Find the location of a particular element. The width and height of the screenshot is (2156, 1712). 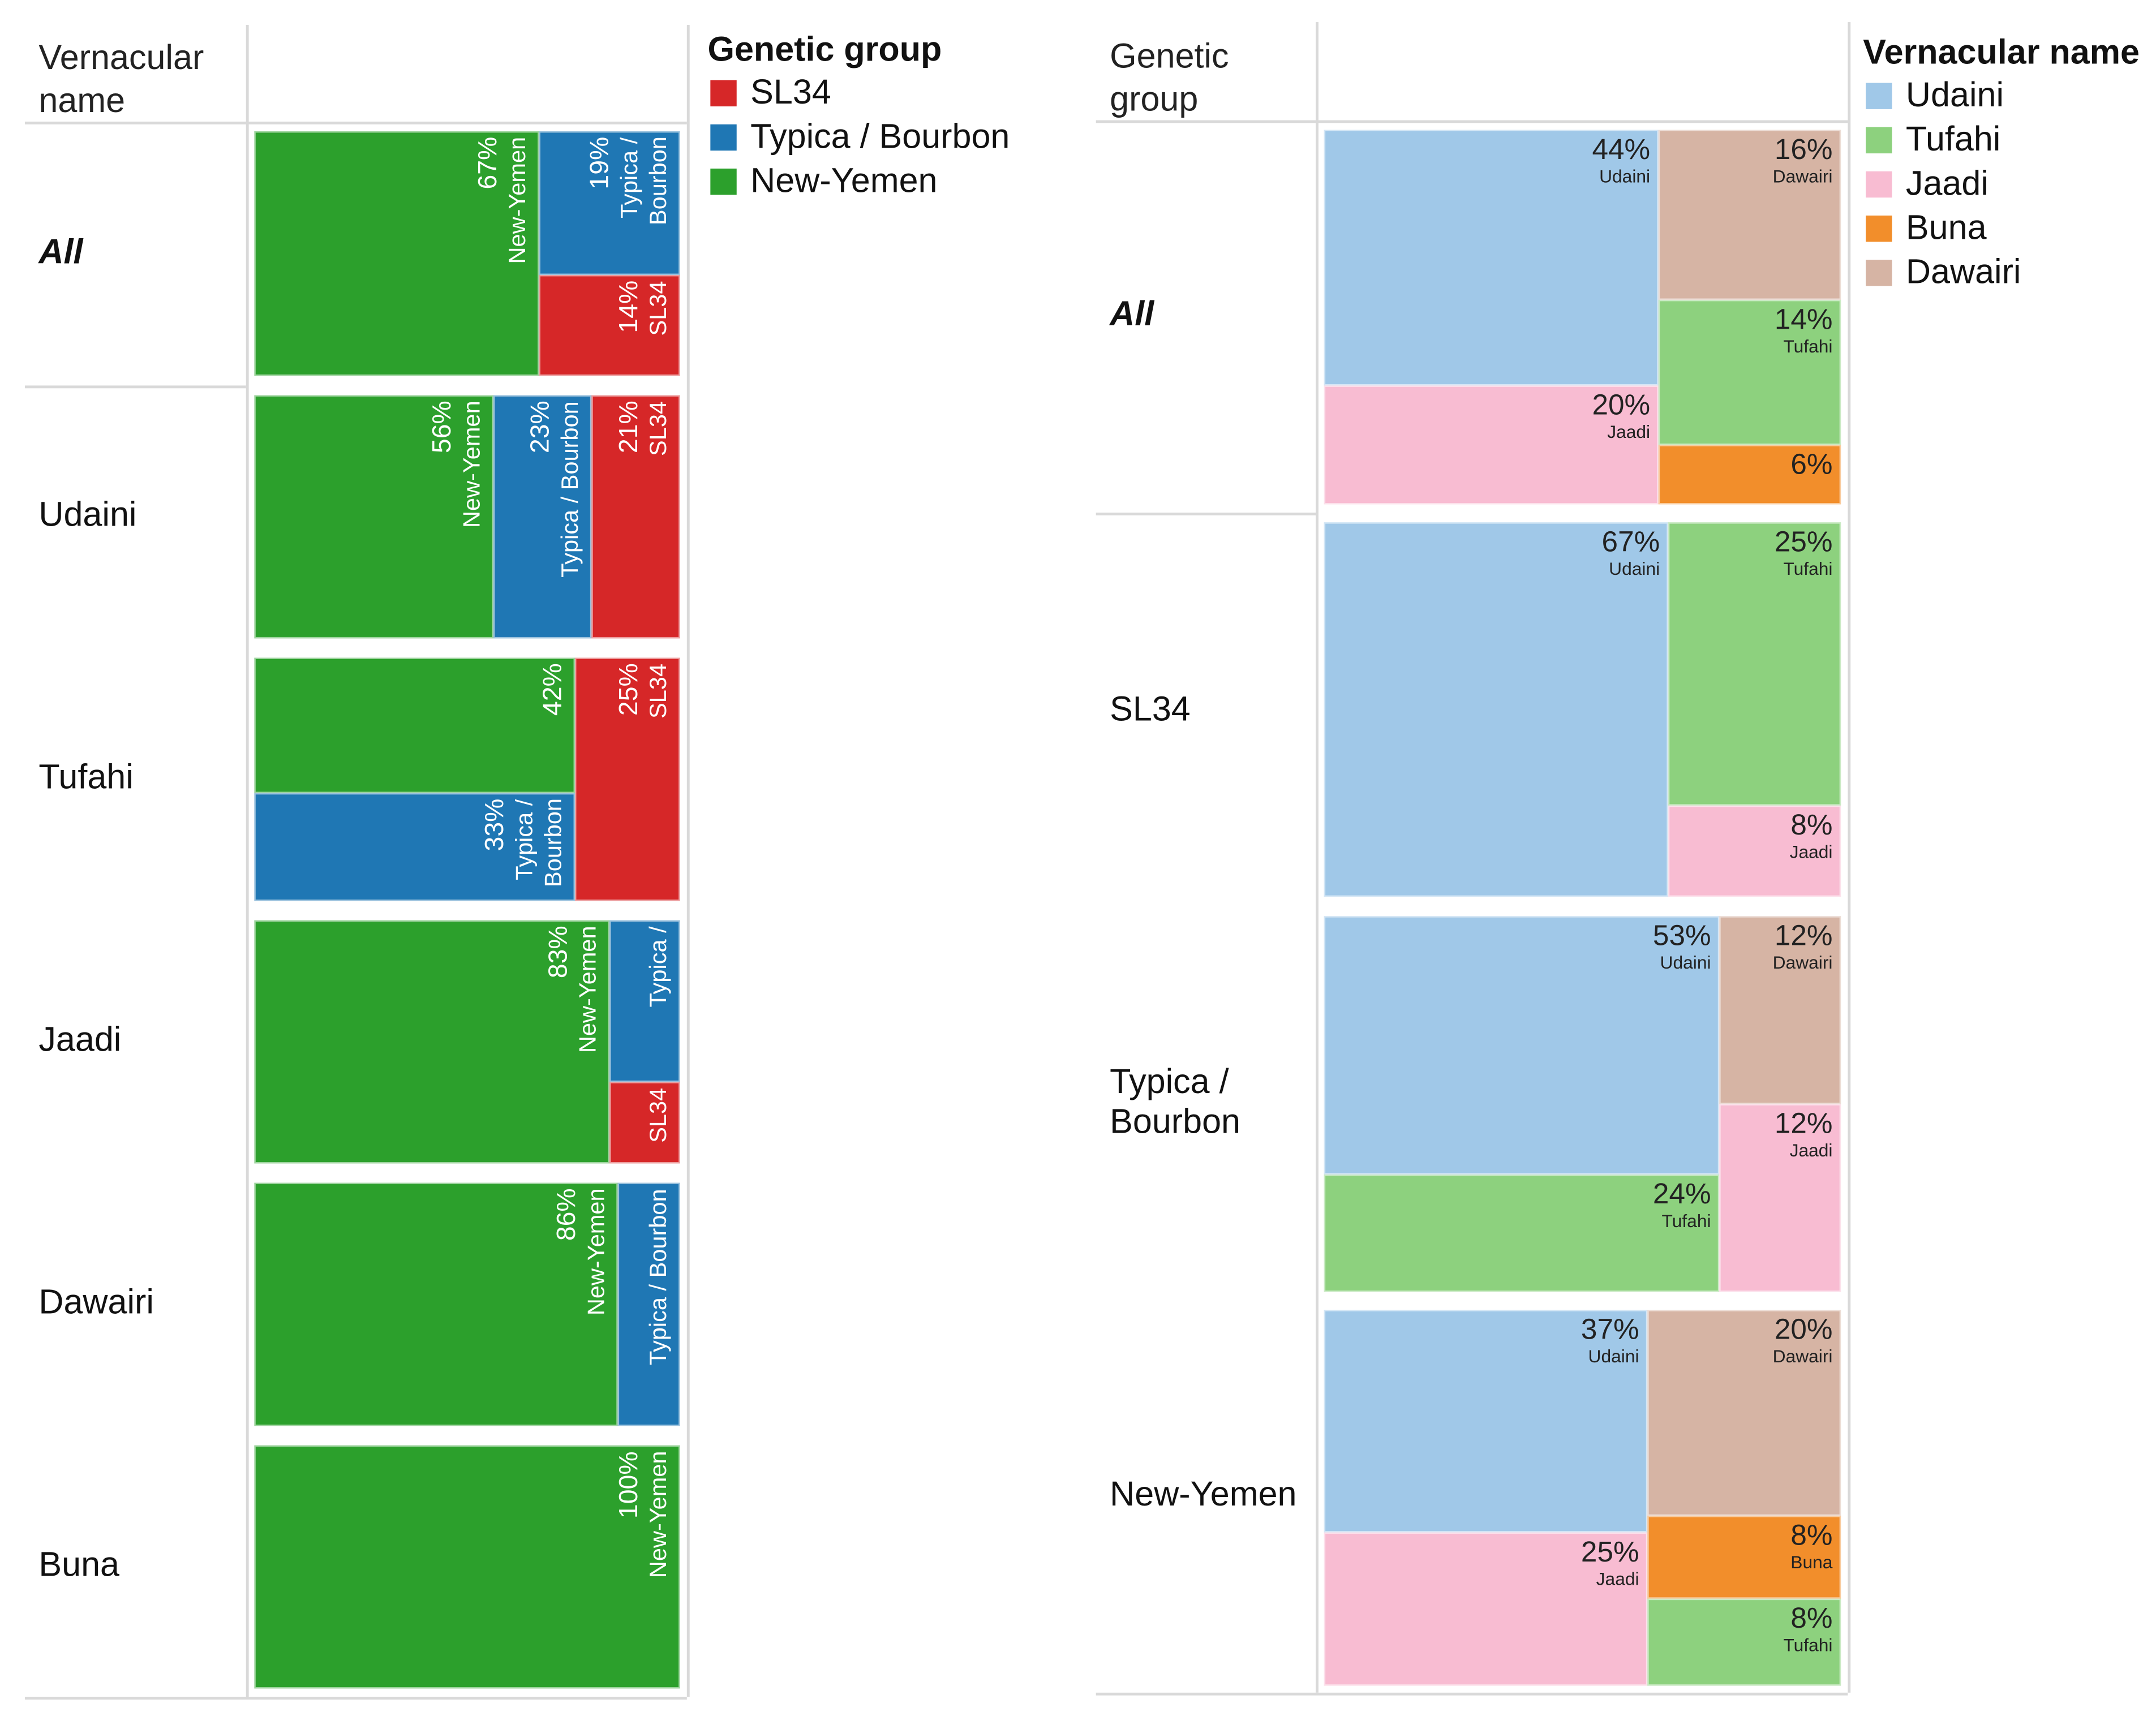

treemap-cell-typica-bourbon-dawairi: 12% Dawairi is located at coordinates (1780, 1010).